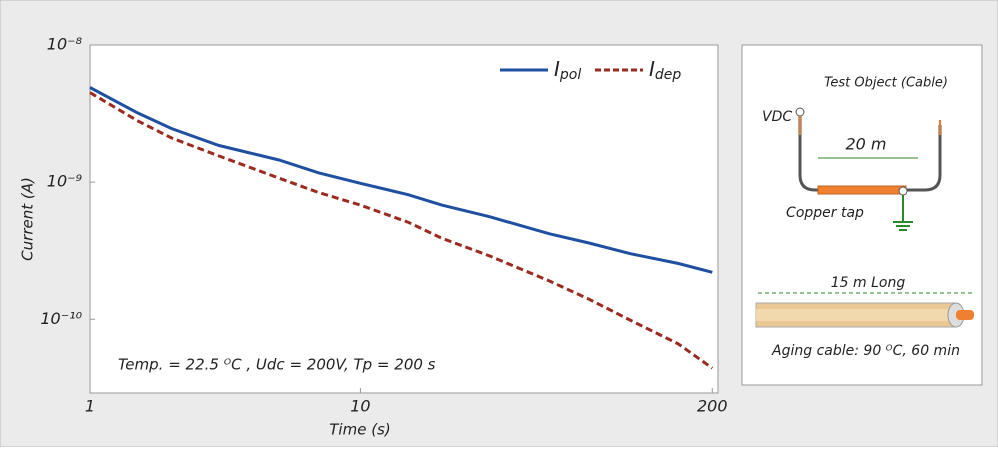 This screenshot has height=451, width=998. Describe the element at coordinates (65, 181) in the screenshot. I see `y-tick-label: 10⁻⁹` at that location.